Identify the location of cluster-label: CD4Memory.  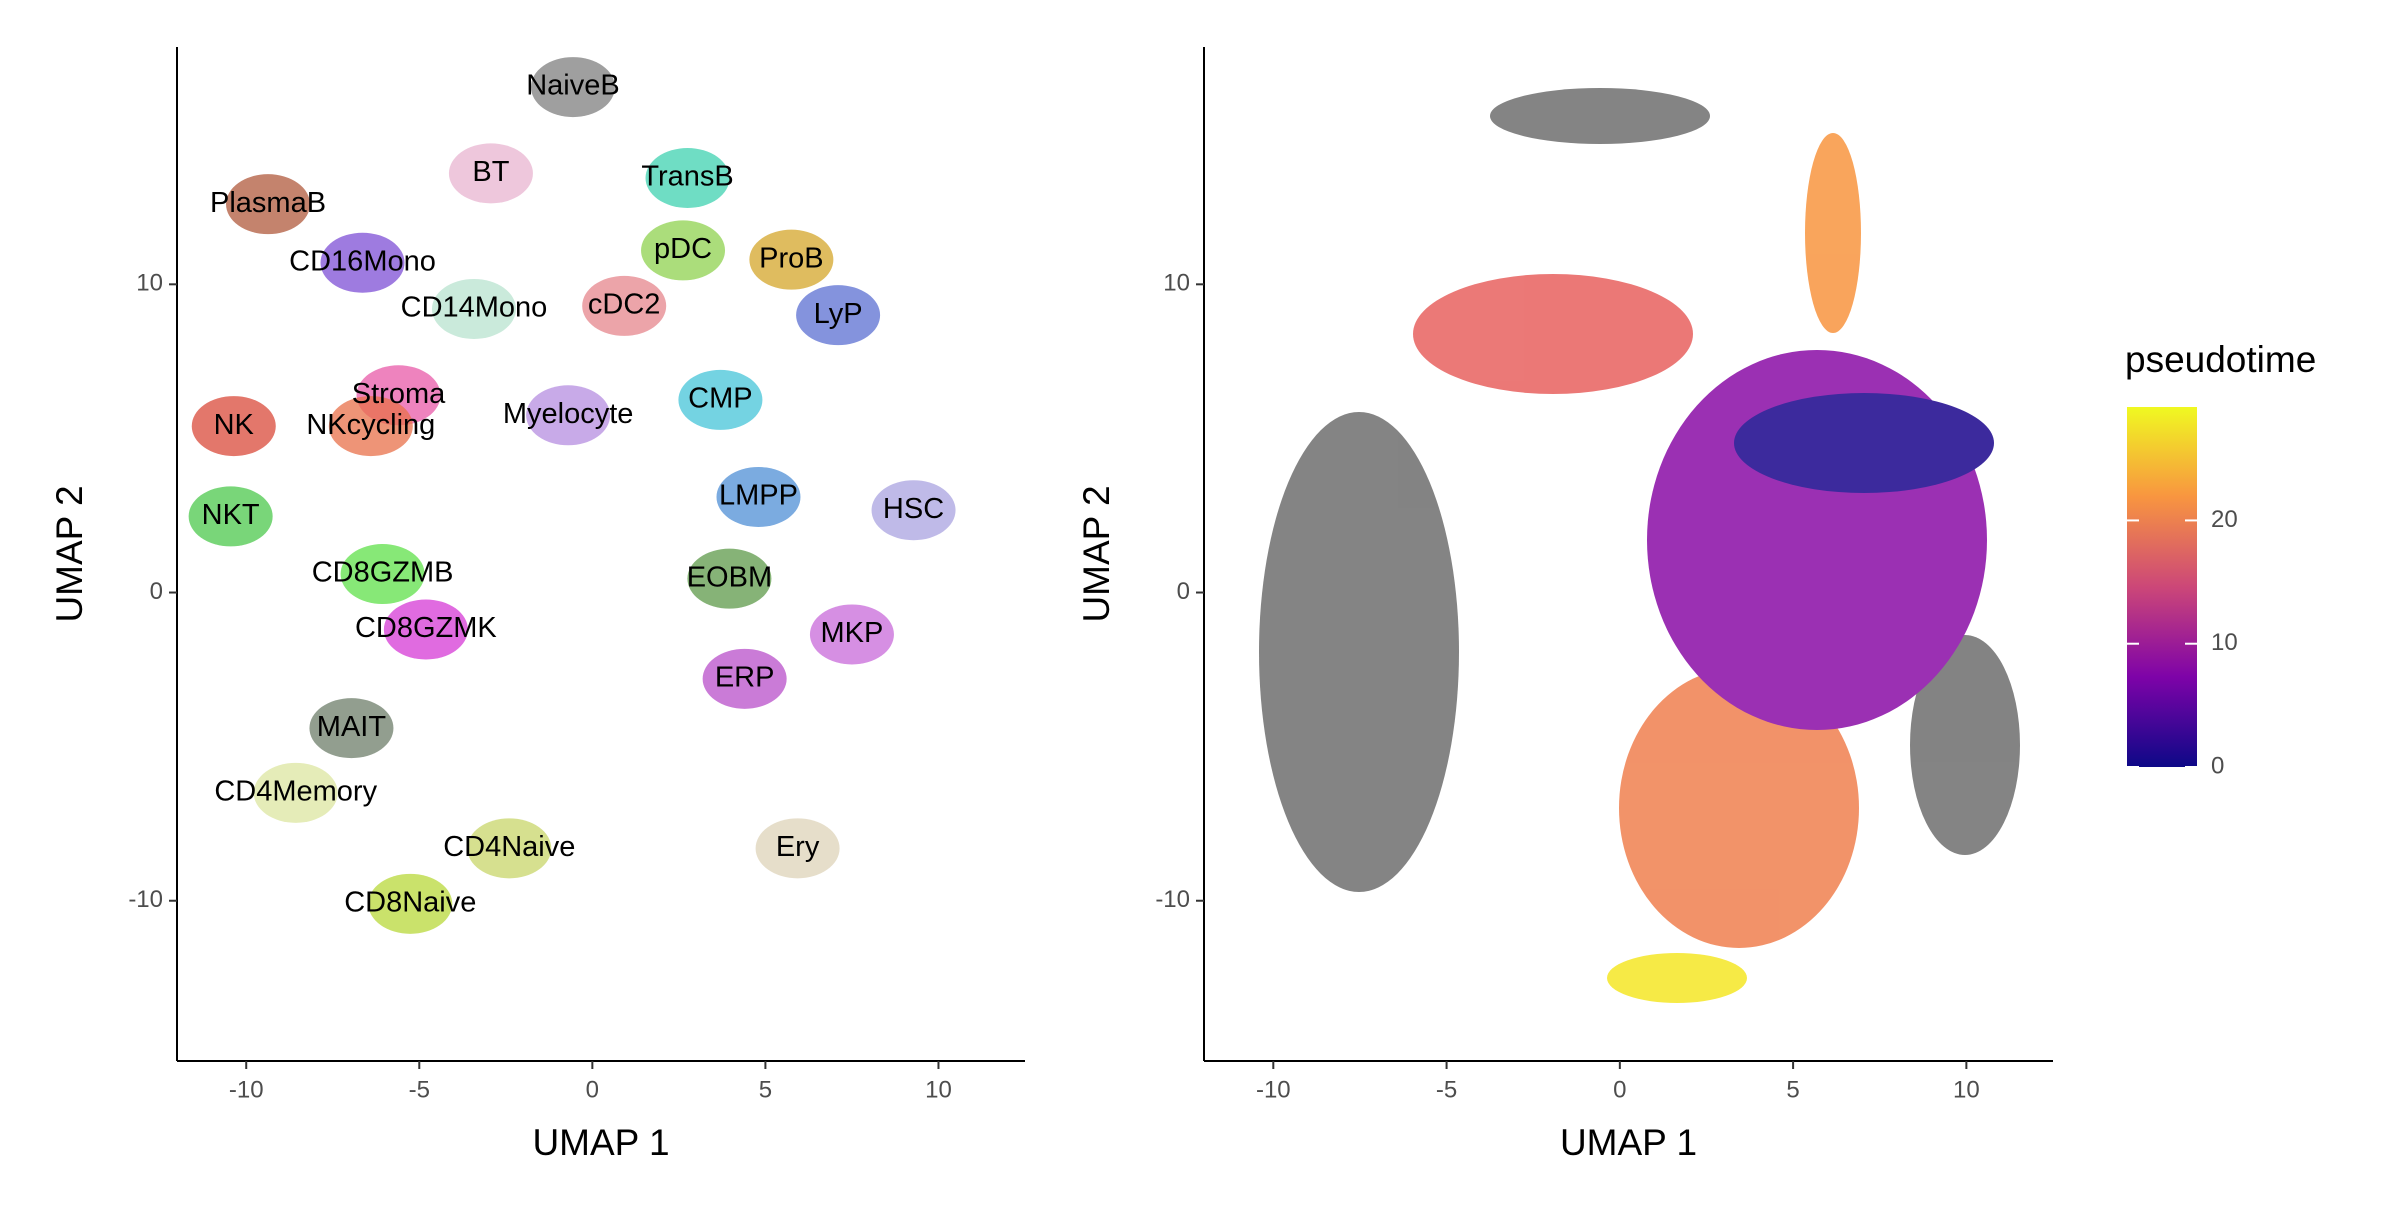
(295, 792).